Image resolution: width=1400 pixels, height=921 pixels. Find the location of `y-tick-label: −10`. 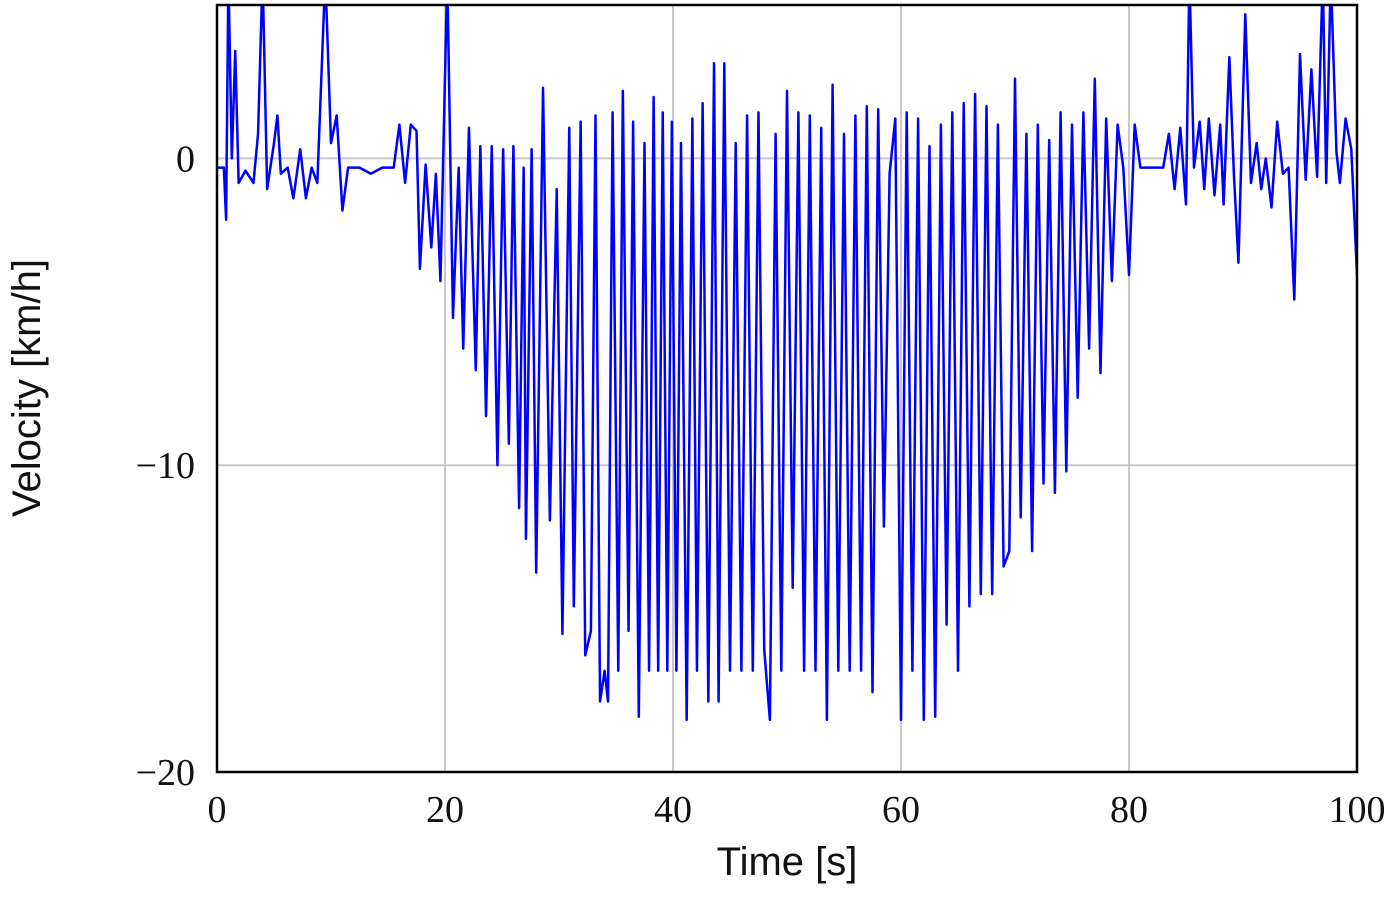

y-tick-label: −10 is located at coordinates (165, 466).